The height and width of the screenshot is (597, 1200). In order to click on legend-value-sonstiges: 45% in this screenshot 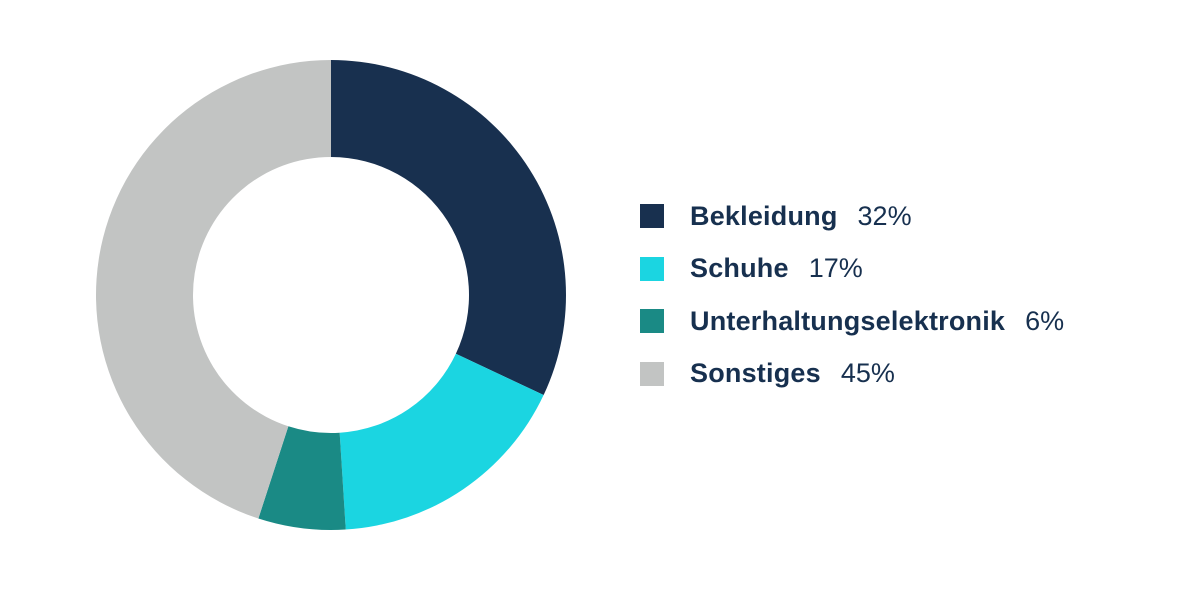, I will do `click(867, 373)`.